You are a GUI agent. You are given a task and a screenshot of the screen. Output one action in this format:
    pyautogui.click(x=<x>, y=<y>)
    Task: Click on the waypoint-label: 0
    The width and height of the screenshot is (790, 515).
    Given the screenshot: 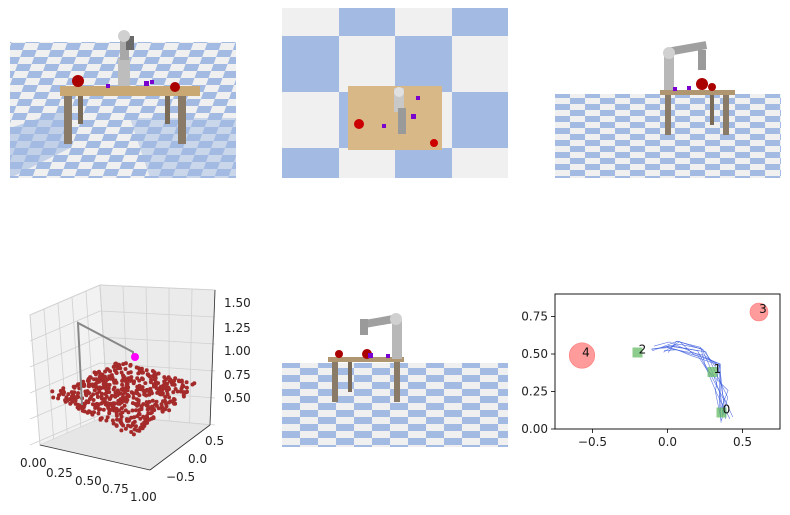 What is the action you would take?
    pyautogui.click(x=727, y=410)
    